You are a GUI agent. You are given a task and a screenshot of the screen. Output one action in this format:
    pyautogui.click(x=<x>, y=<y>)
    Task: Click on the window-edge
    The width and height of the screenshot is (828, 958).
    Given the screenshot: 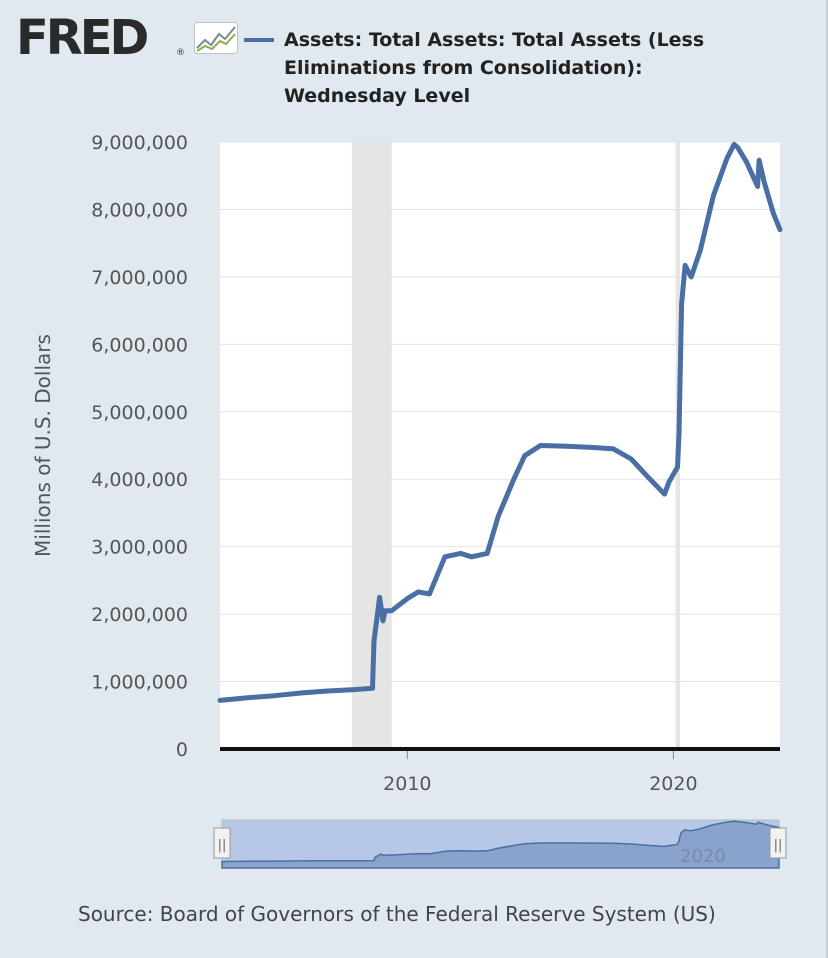 What is the action you would take?
    pyautogui.click(x=827, y=479)
    